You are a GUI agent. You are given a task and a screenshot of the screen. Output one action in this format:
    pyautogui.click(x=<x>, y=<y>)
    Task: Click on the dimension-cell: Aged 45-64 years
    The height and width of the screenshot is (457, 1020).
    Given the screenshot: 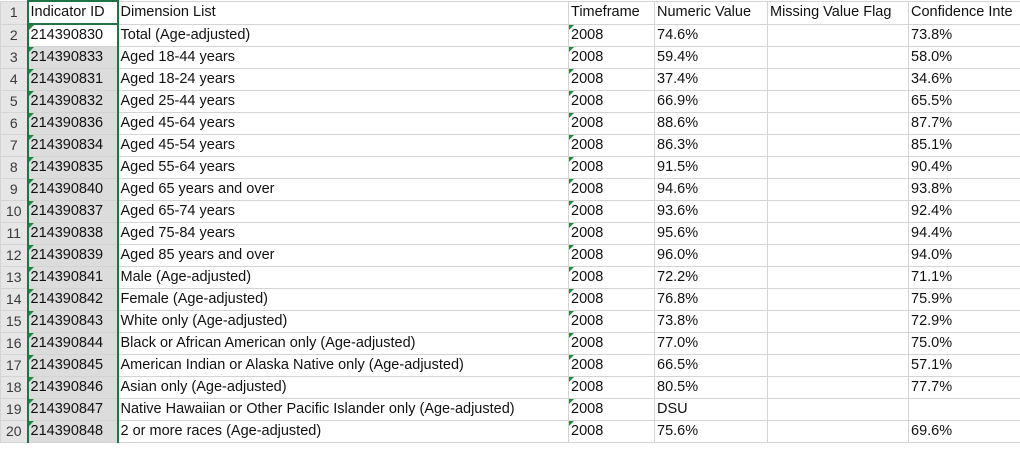 What is the action you would take?
    pyautogui.click(x=343, y=123)
    